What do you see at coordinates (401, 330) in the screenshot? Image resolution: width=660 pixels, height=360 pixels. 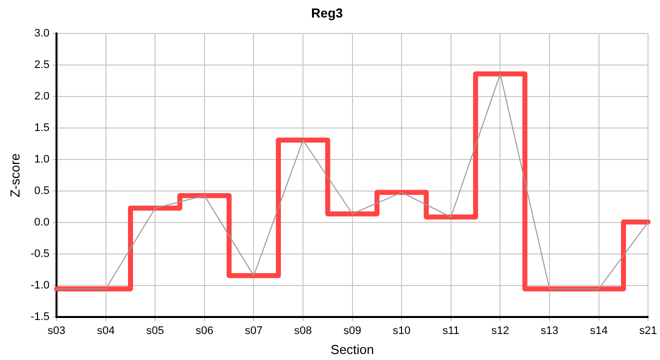 I see `x-tick-label: s10` at bounding box center [401, 330].